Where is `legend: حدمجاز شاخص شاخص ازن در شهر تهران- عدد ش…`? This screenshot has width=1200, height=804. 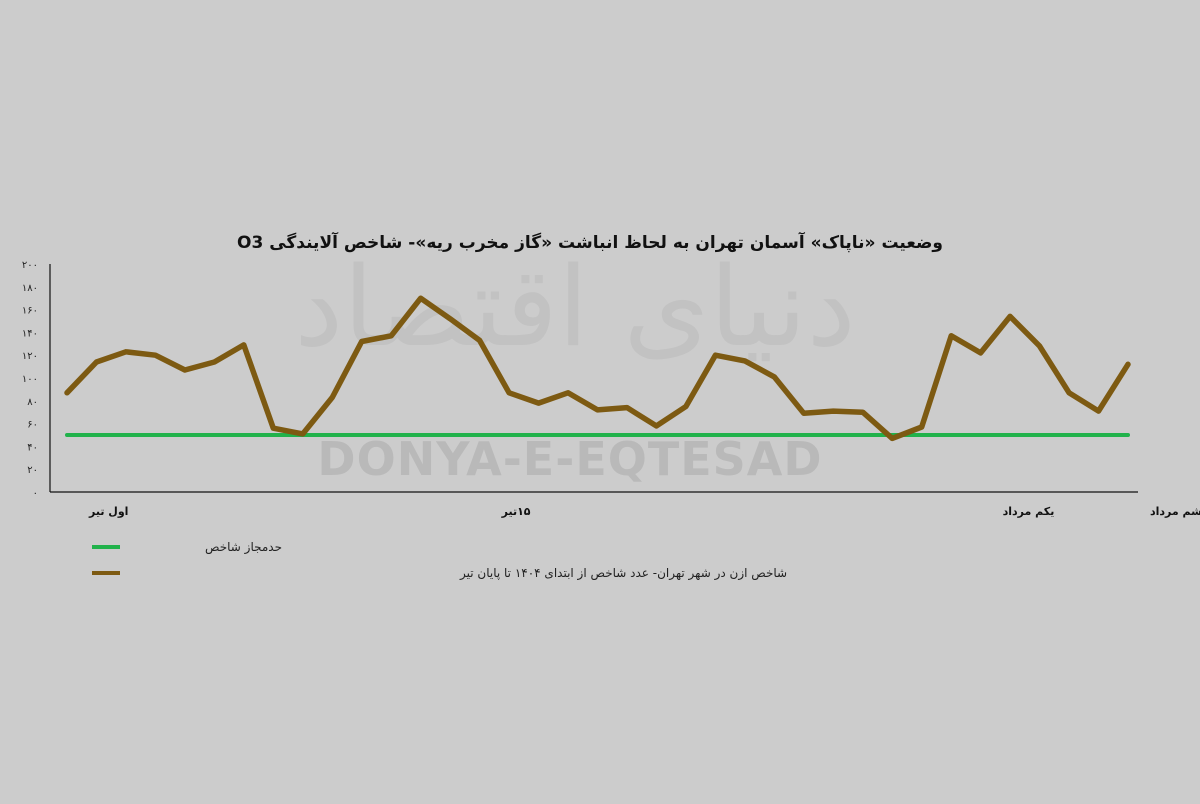 legend: حدمجاز شاخص شاخص ازن در شهر تهران- عدد ش… is located at coordinates (439, 560).